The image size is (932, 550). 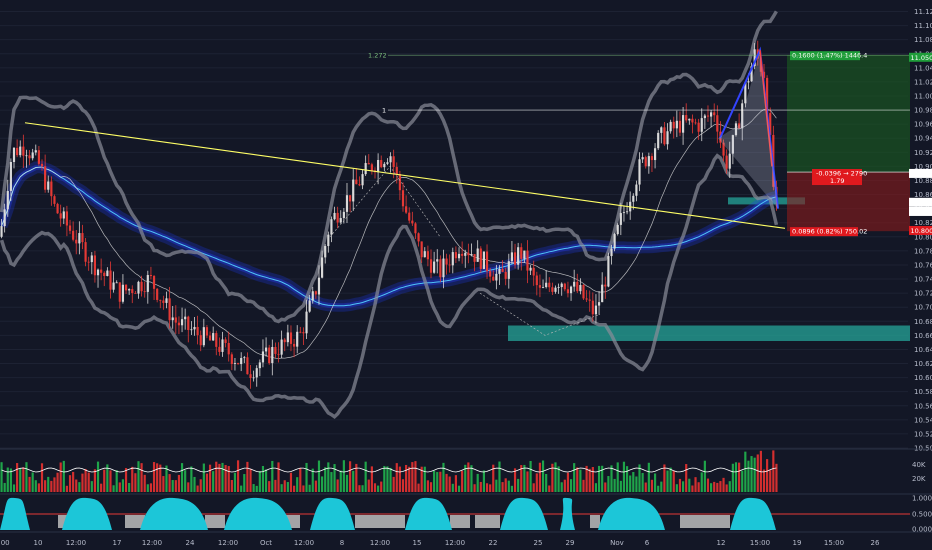 What do you see at coordinates (923, 153) in the screenshot?
I see `price-tick-10: 10.9200` at bounding box center [923, 153].